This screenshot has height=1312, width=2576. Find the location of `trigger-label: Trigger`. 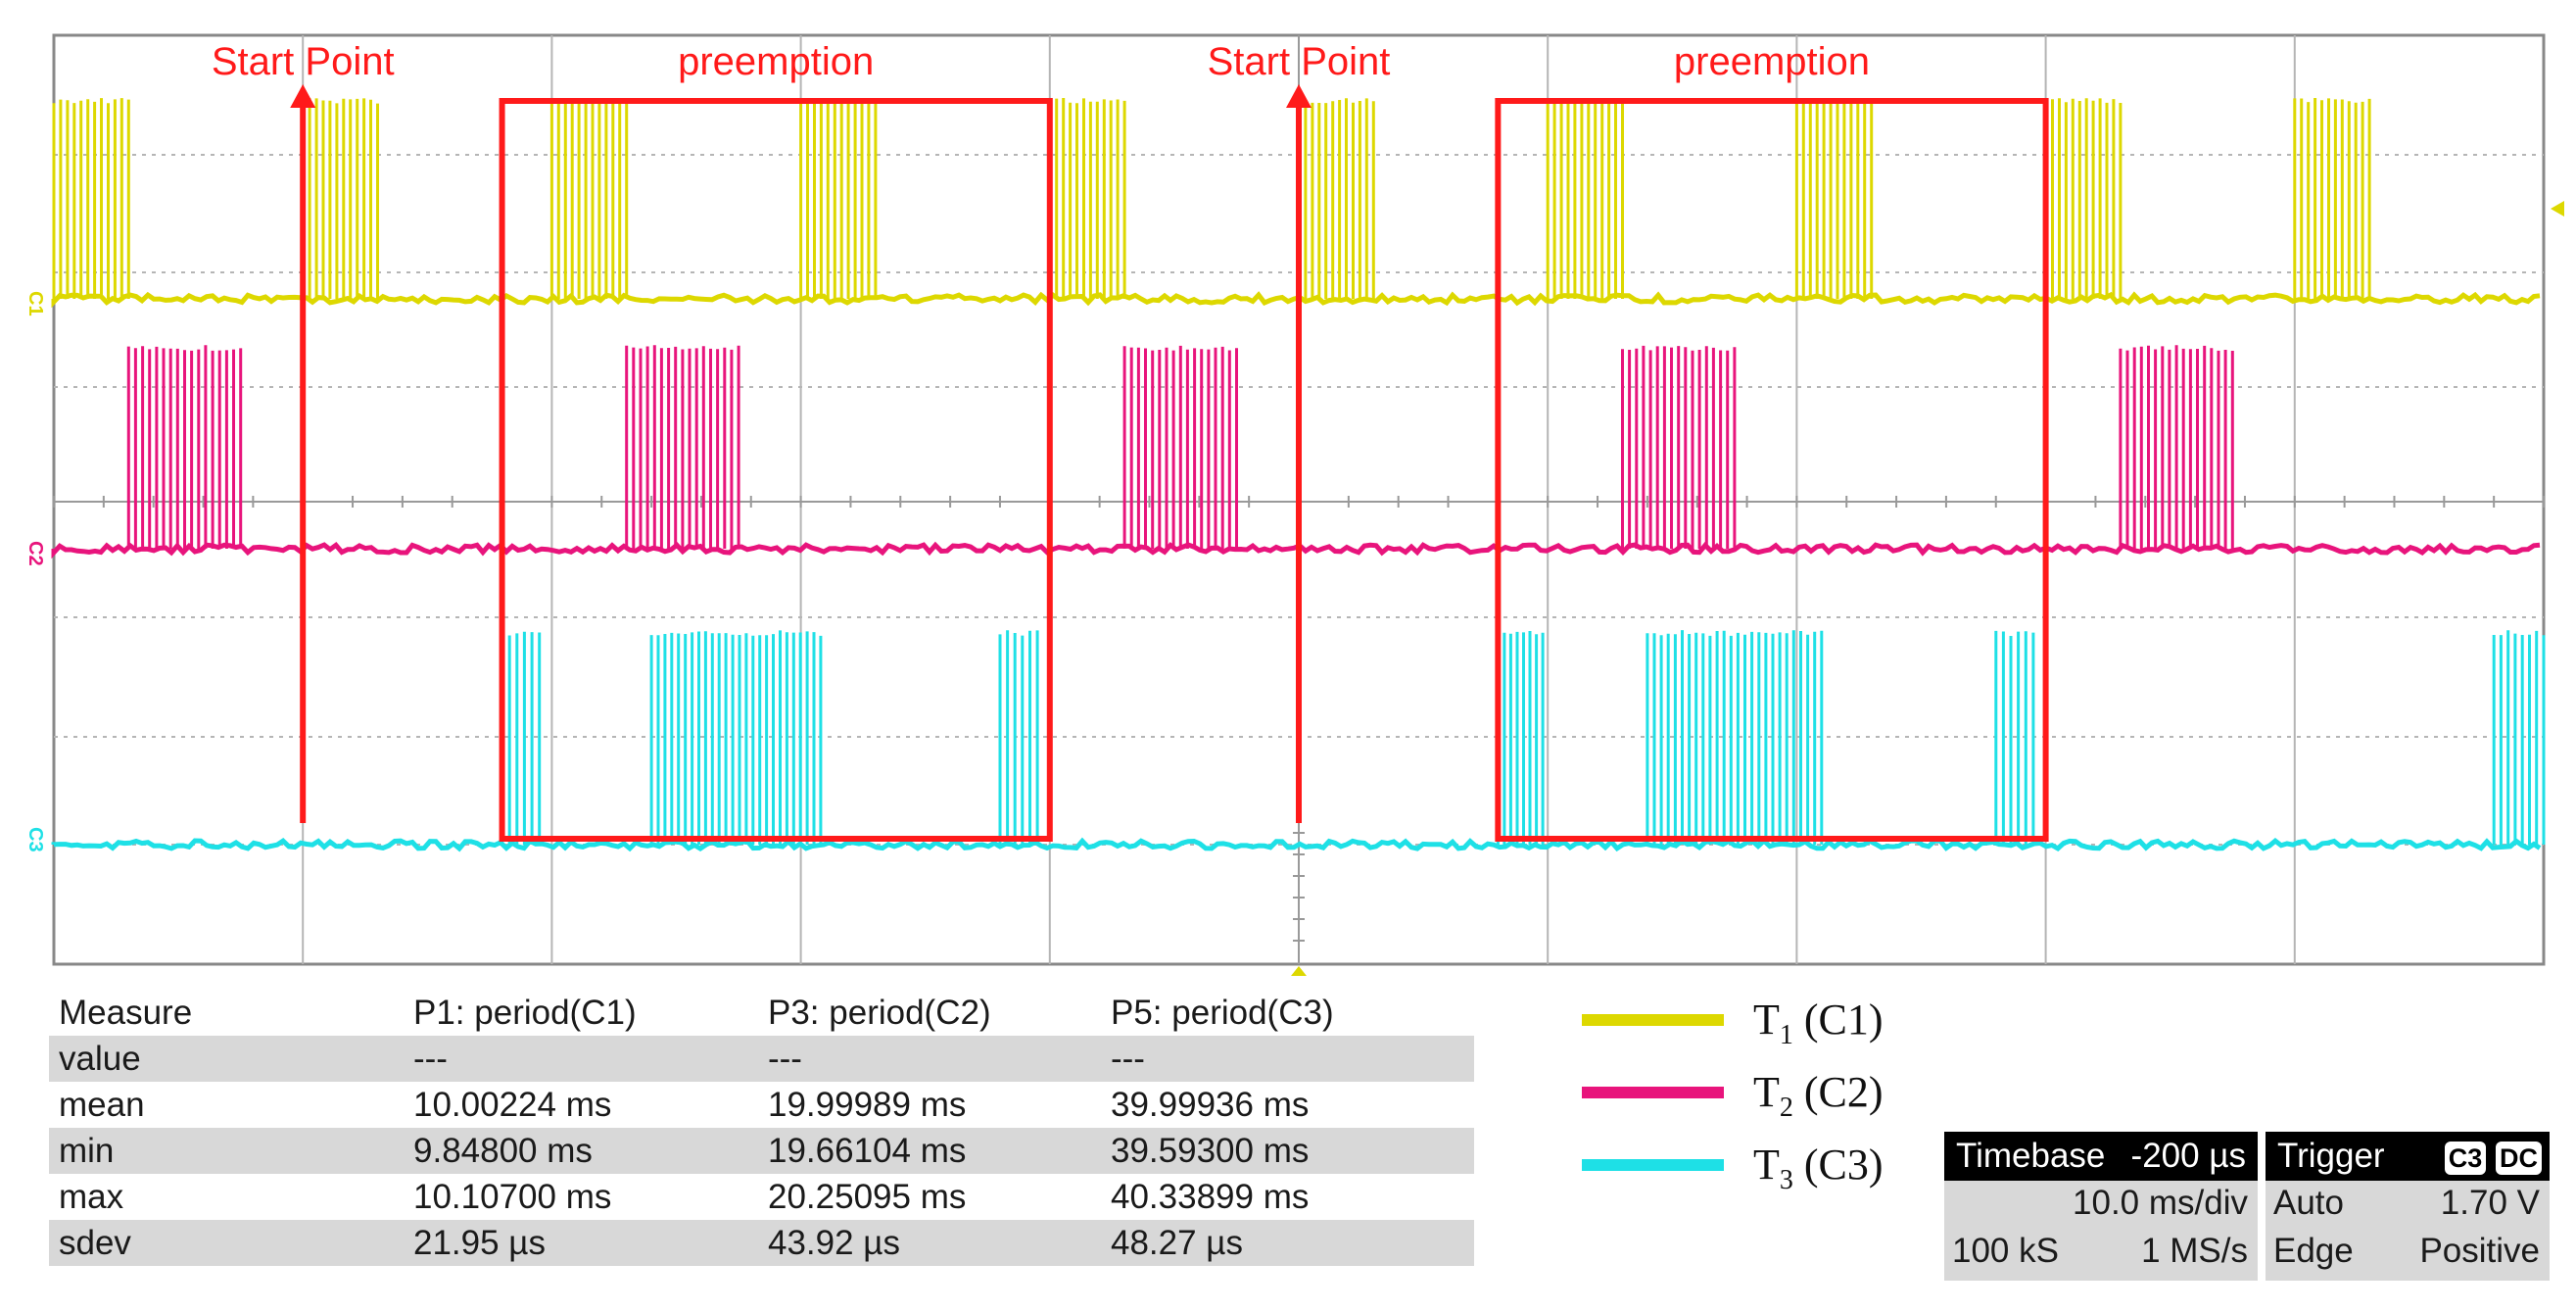

trigger-label: Trigger is located at coordinates (2331, 1156).